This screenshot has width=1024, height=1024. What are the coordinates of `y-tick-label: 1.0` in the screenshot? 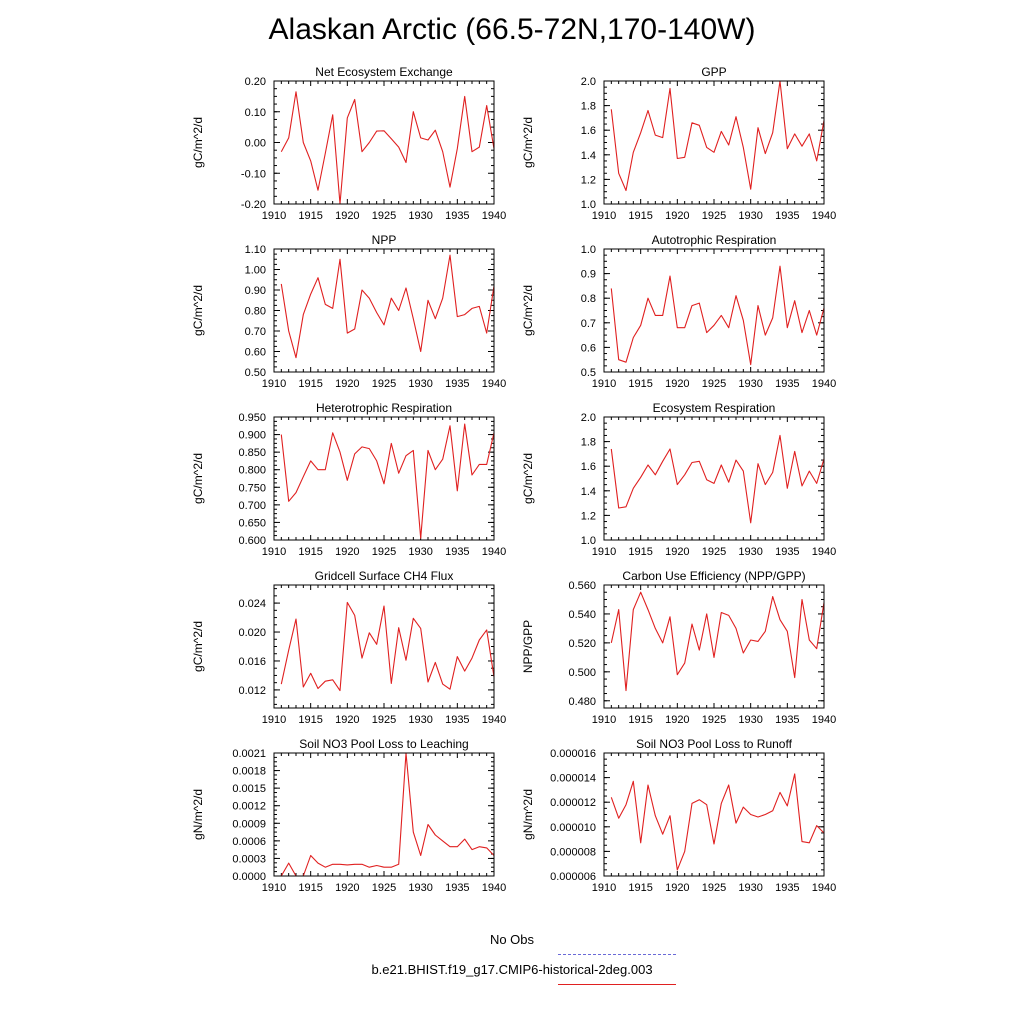 It's located at (588, 205).